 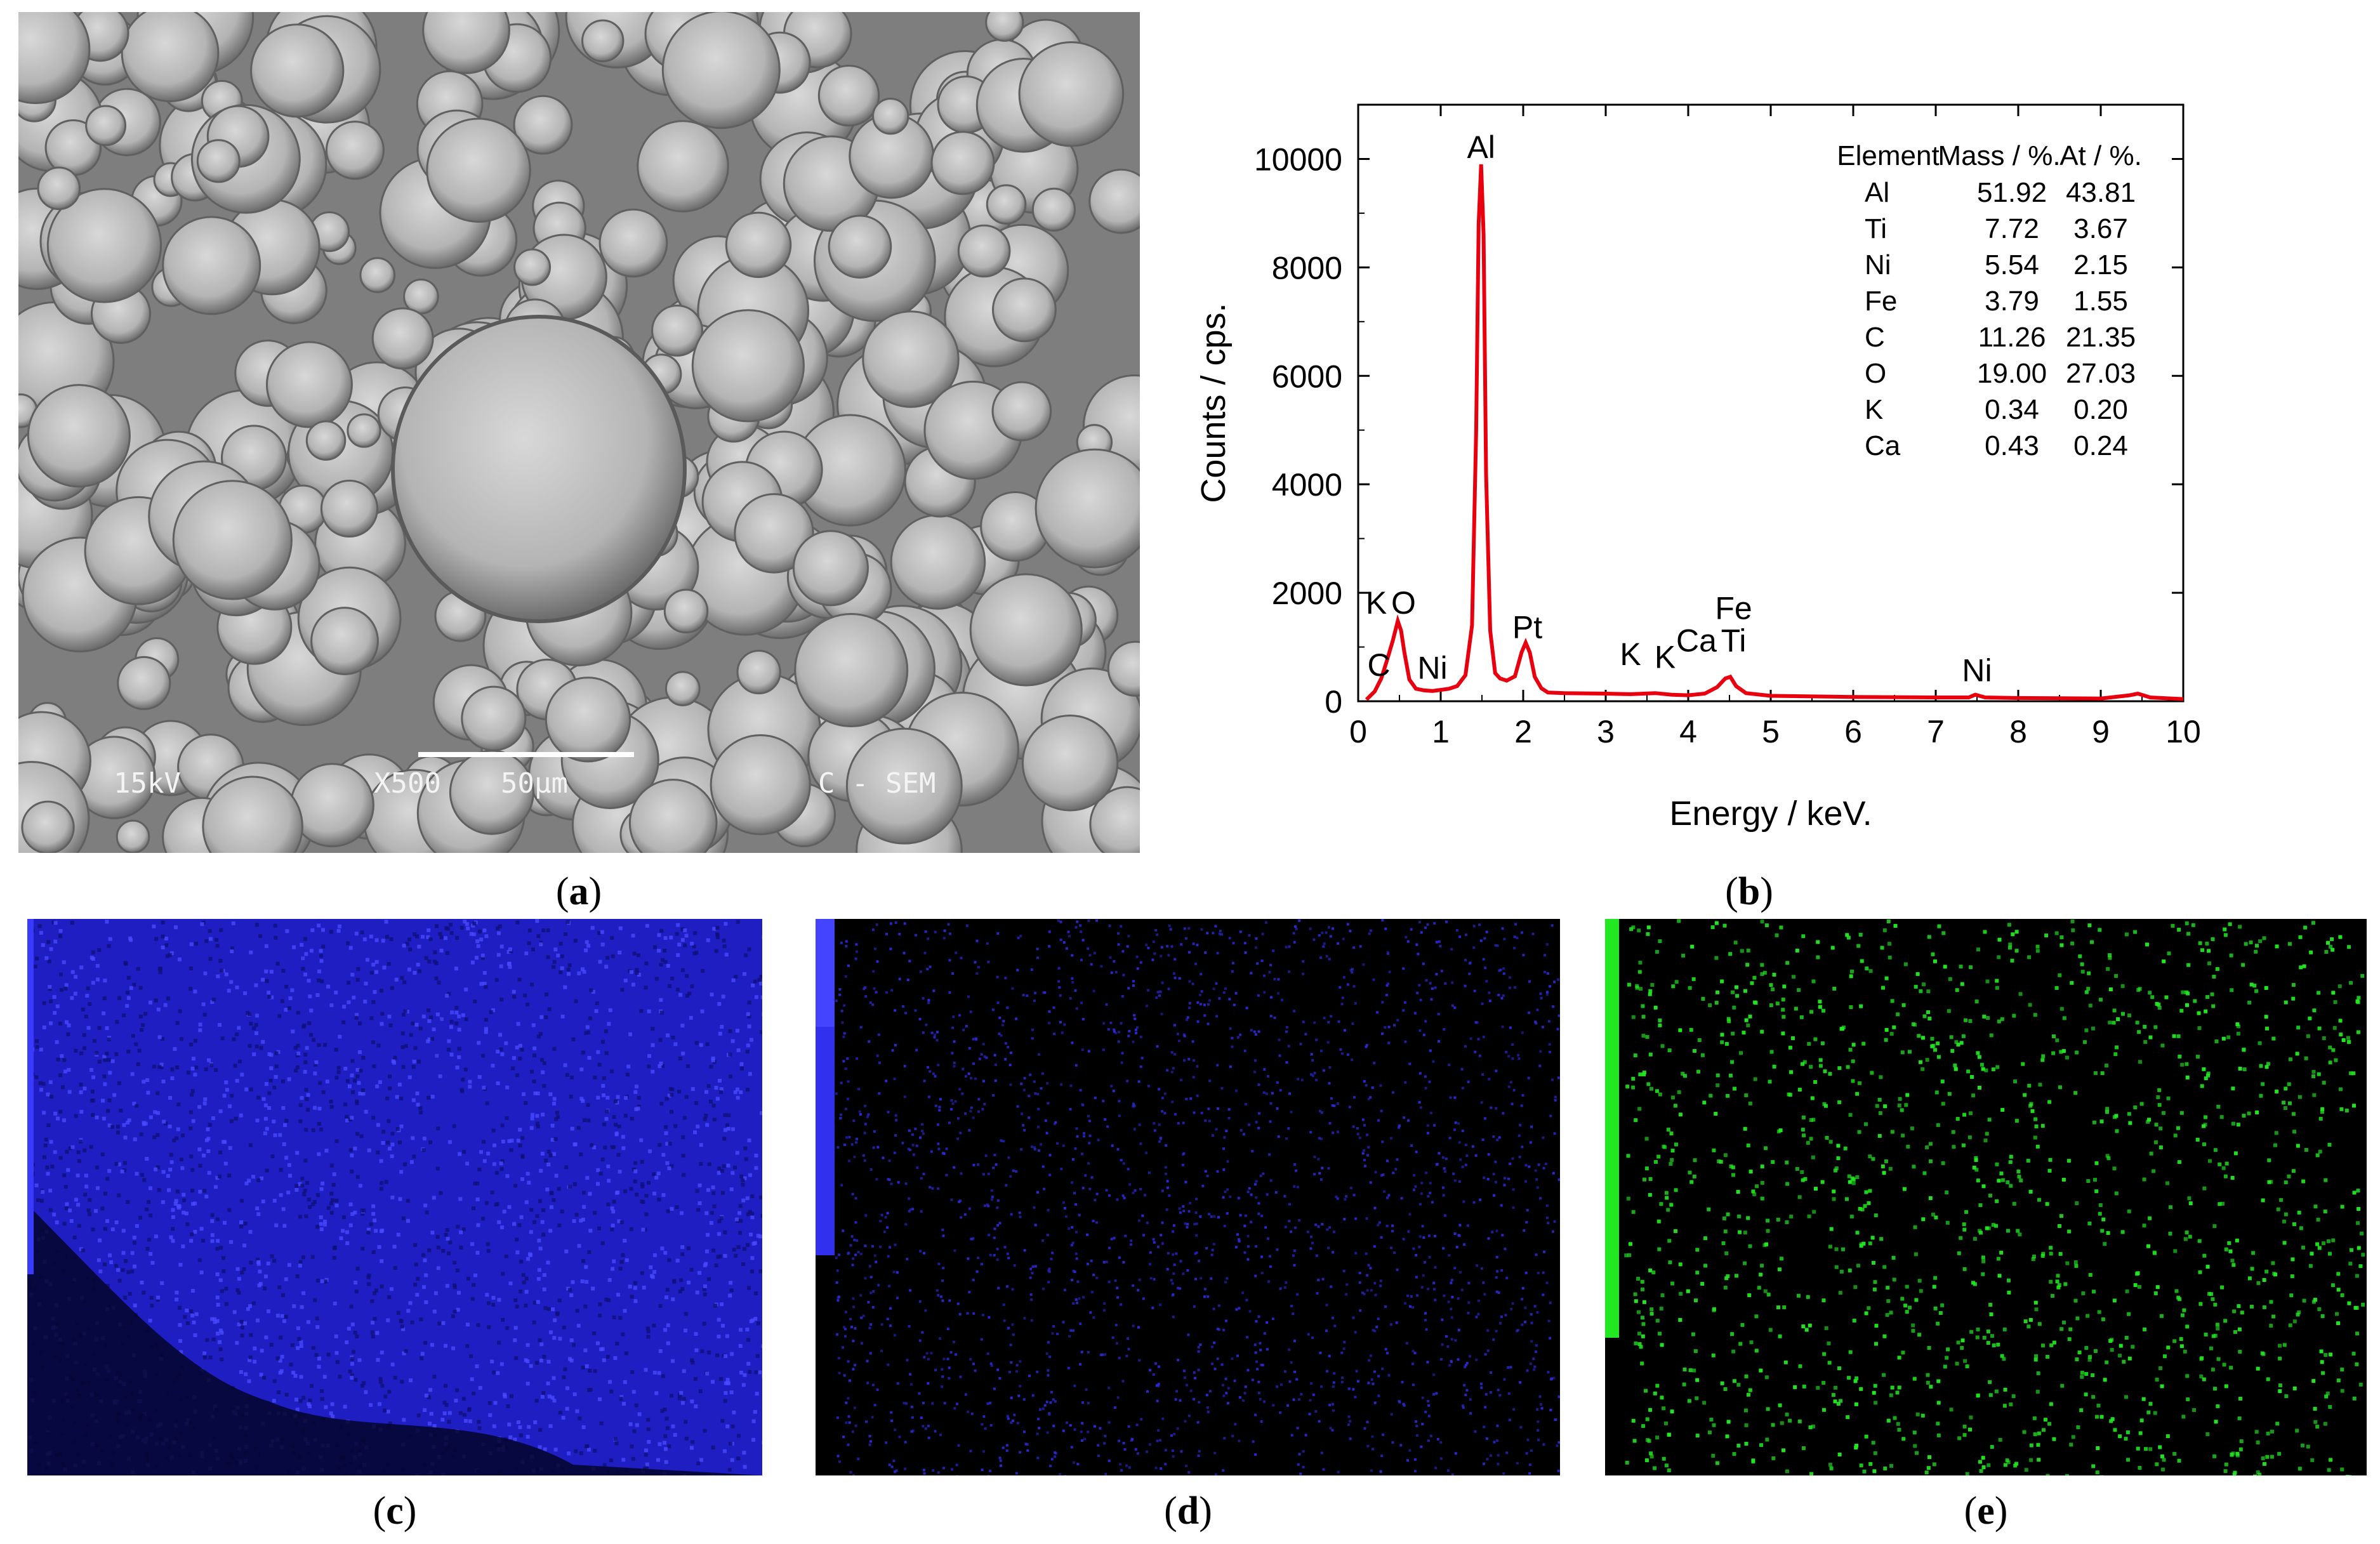 I want to click on caption-b: (b), so click(x=1749, y=891).